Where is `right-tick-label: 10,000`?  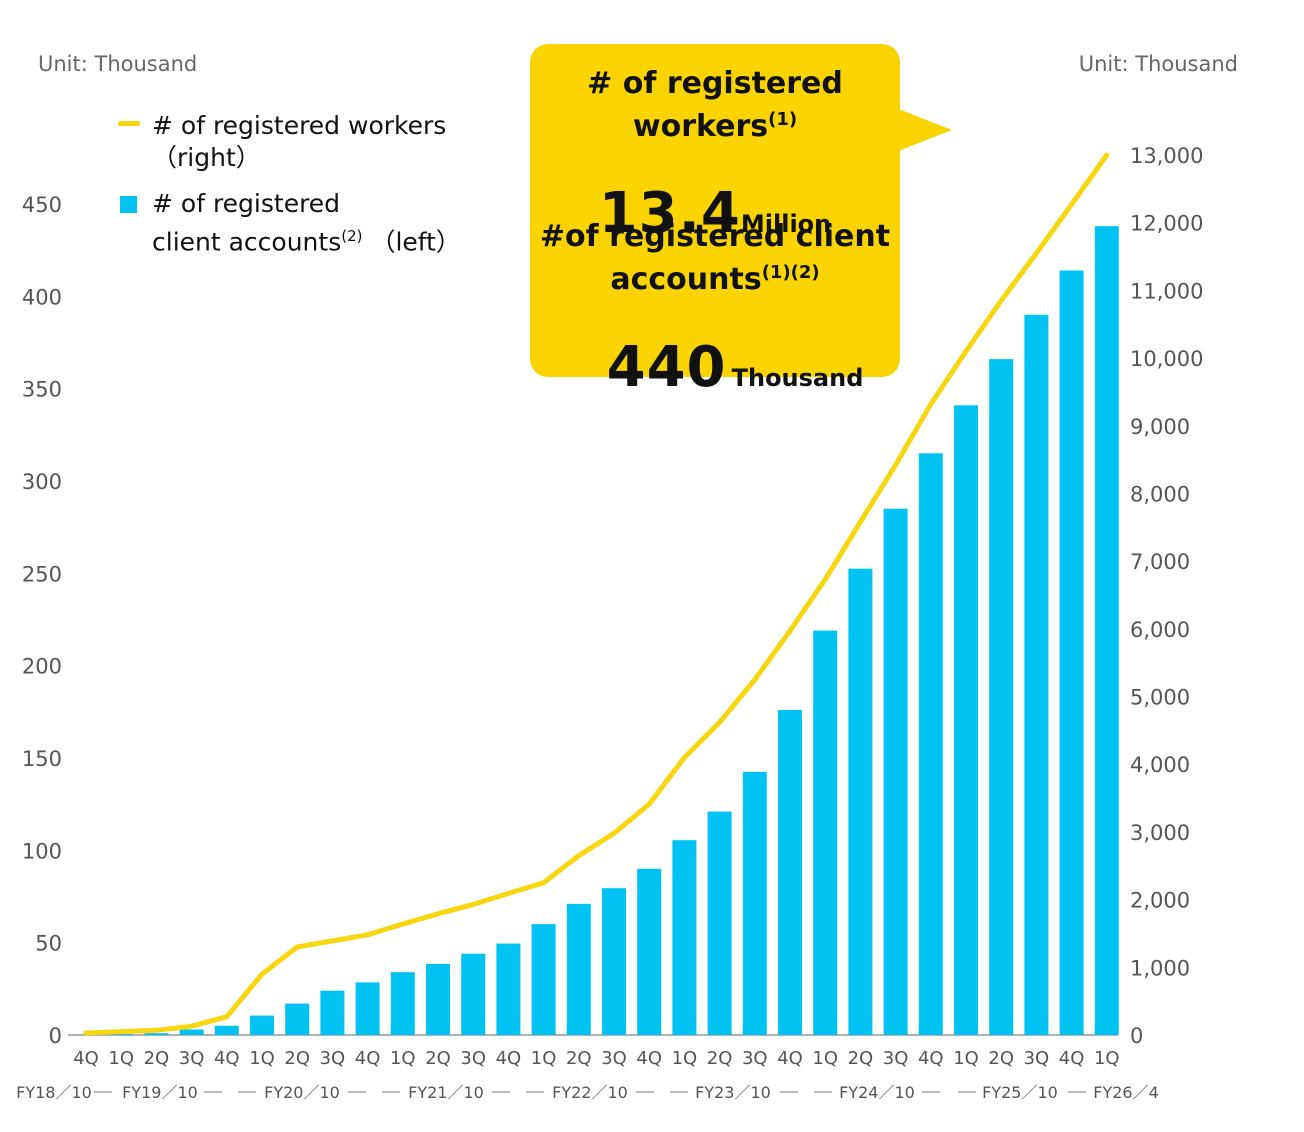
right-tick-label: 10,000 is located at coordinates (1166, 359).